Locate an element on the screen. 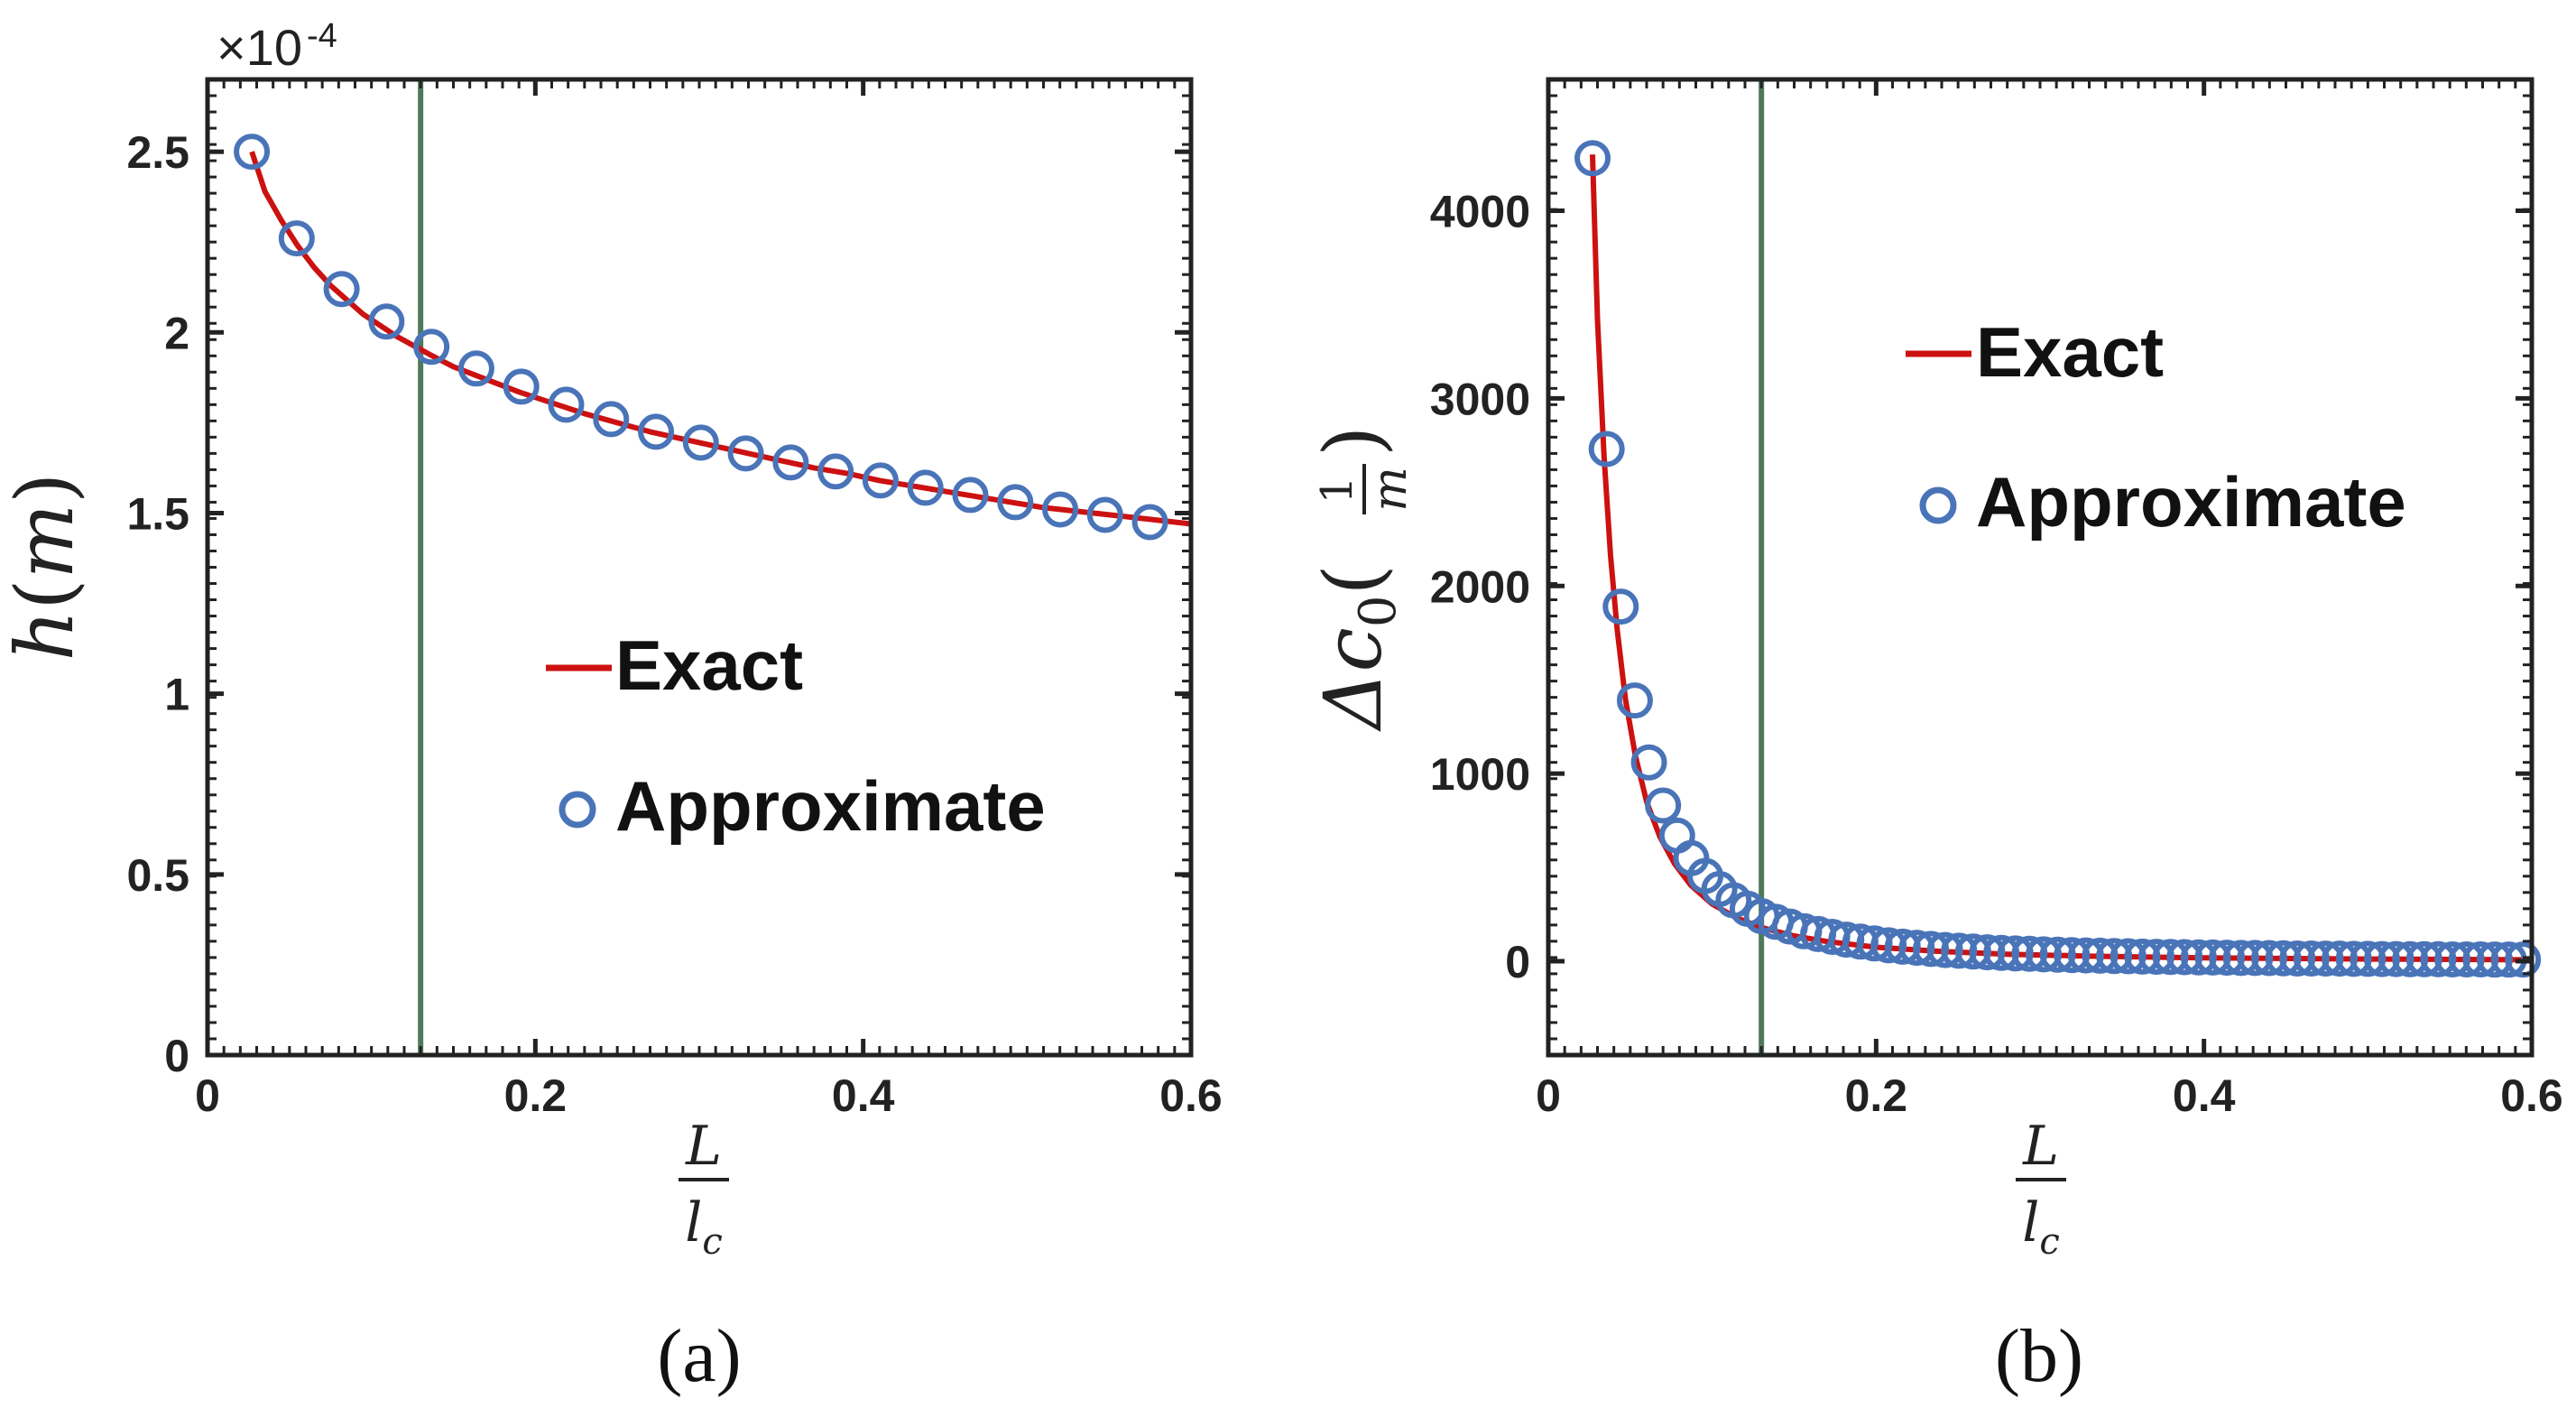  panel-b-ylabel-frac-num: 1 is located at coordinates (1337, 491).